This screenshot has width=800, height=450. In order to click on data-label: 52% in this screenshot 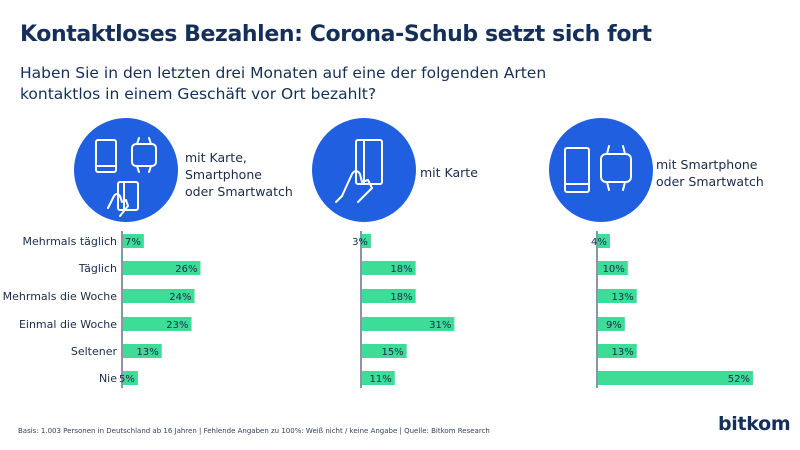, I will do `click(739, 379)`.